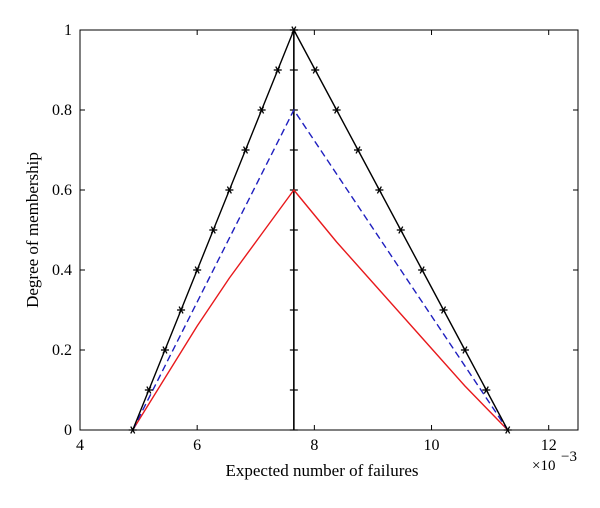  What do you see at coordinates (62, 190) in the screenshot?
I see `y-tick-label: 0.6` at bounding box center [62, 190].